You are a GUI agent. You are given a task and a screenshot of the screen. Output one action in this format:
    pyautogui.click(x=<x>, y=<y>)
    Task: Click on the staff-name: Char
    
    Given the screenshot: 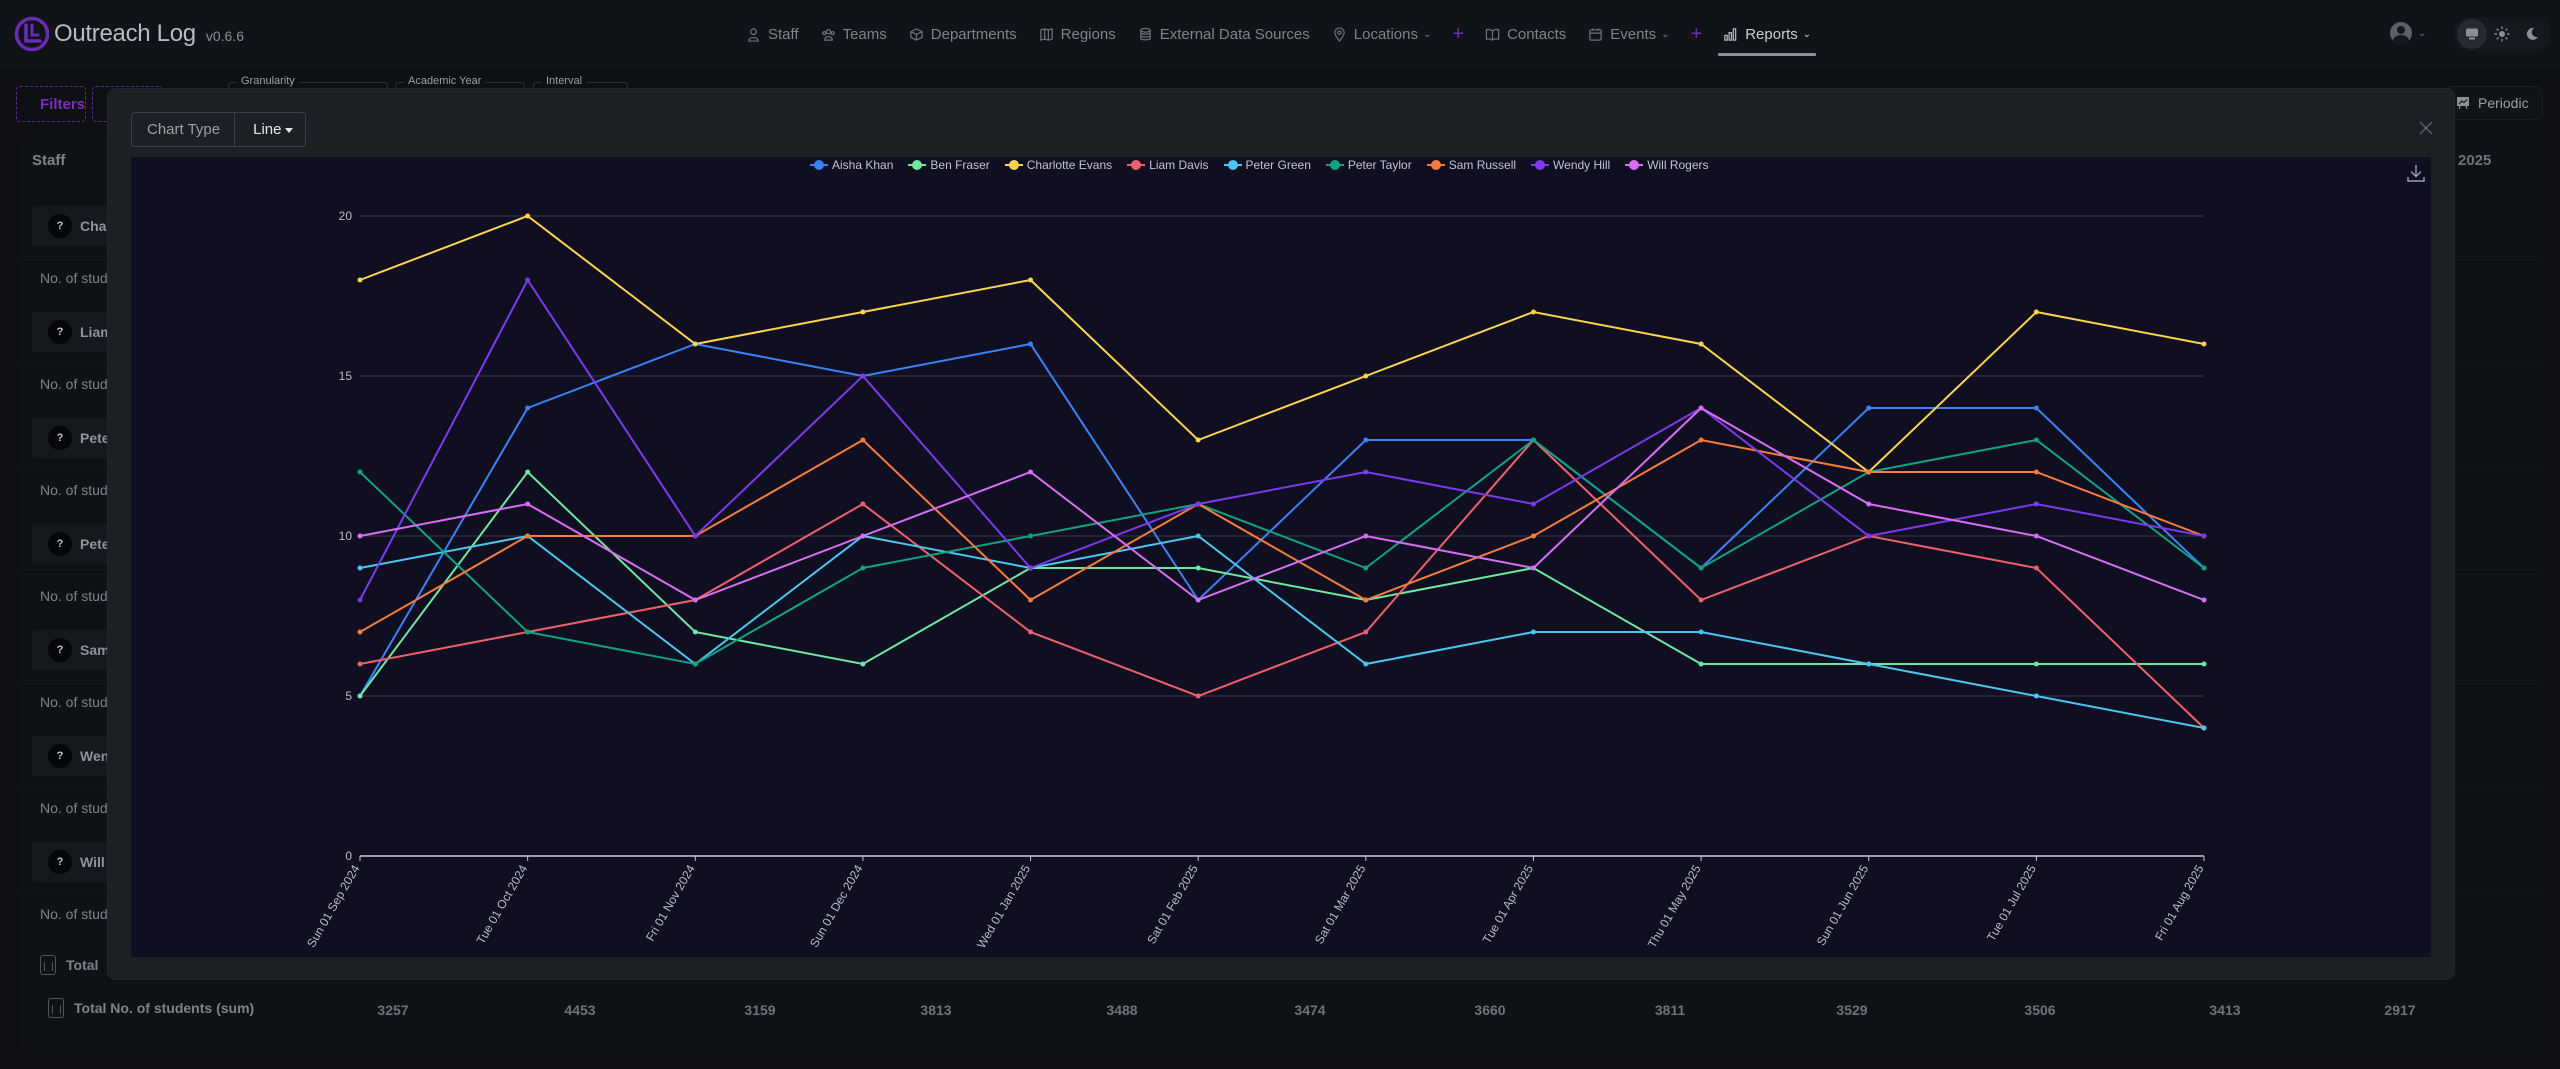 What is the action you would take?
    pyautogui.click(x=96, y=226)
    